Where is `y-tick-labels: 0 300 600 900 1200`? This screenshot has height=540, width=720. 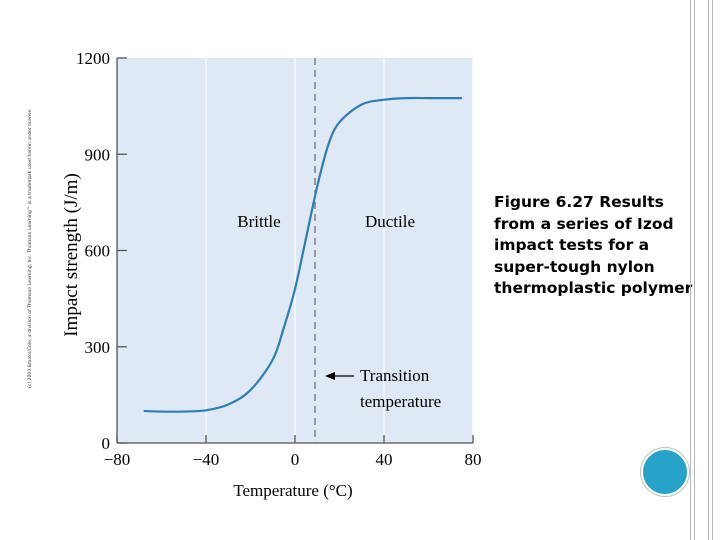 y-tick-labels: 0 300 600 900 1200 is located at coordinates (93, 251).